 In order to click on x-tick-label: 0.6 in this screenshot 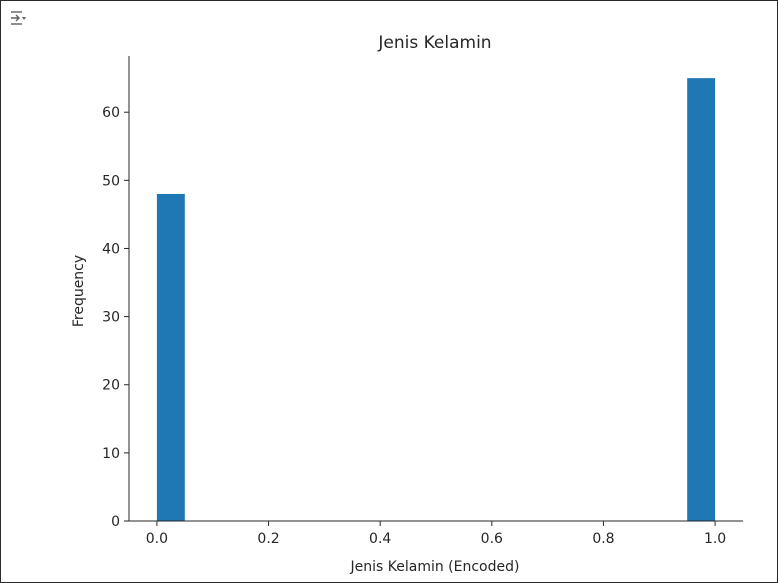, I will do `click(492, 539)`.